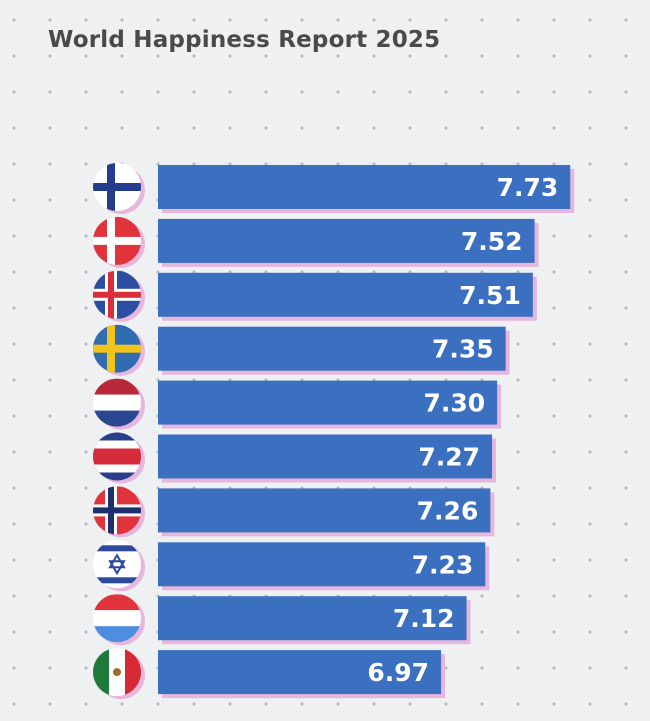  I want to click on iceland-flag-icon, so click(117, 294).